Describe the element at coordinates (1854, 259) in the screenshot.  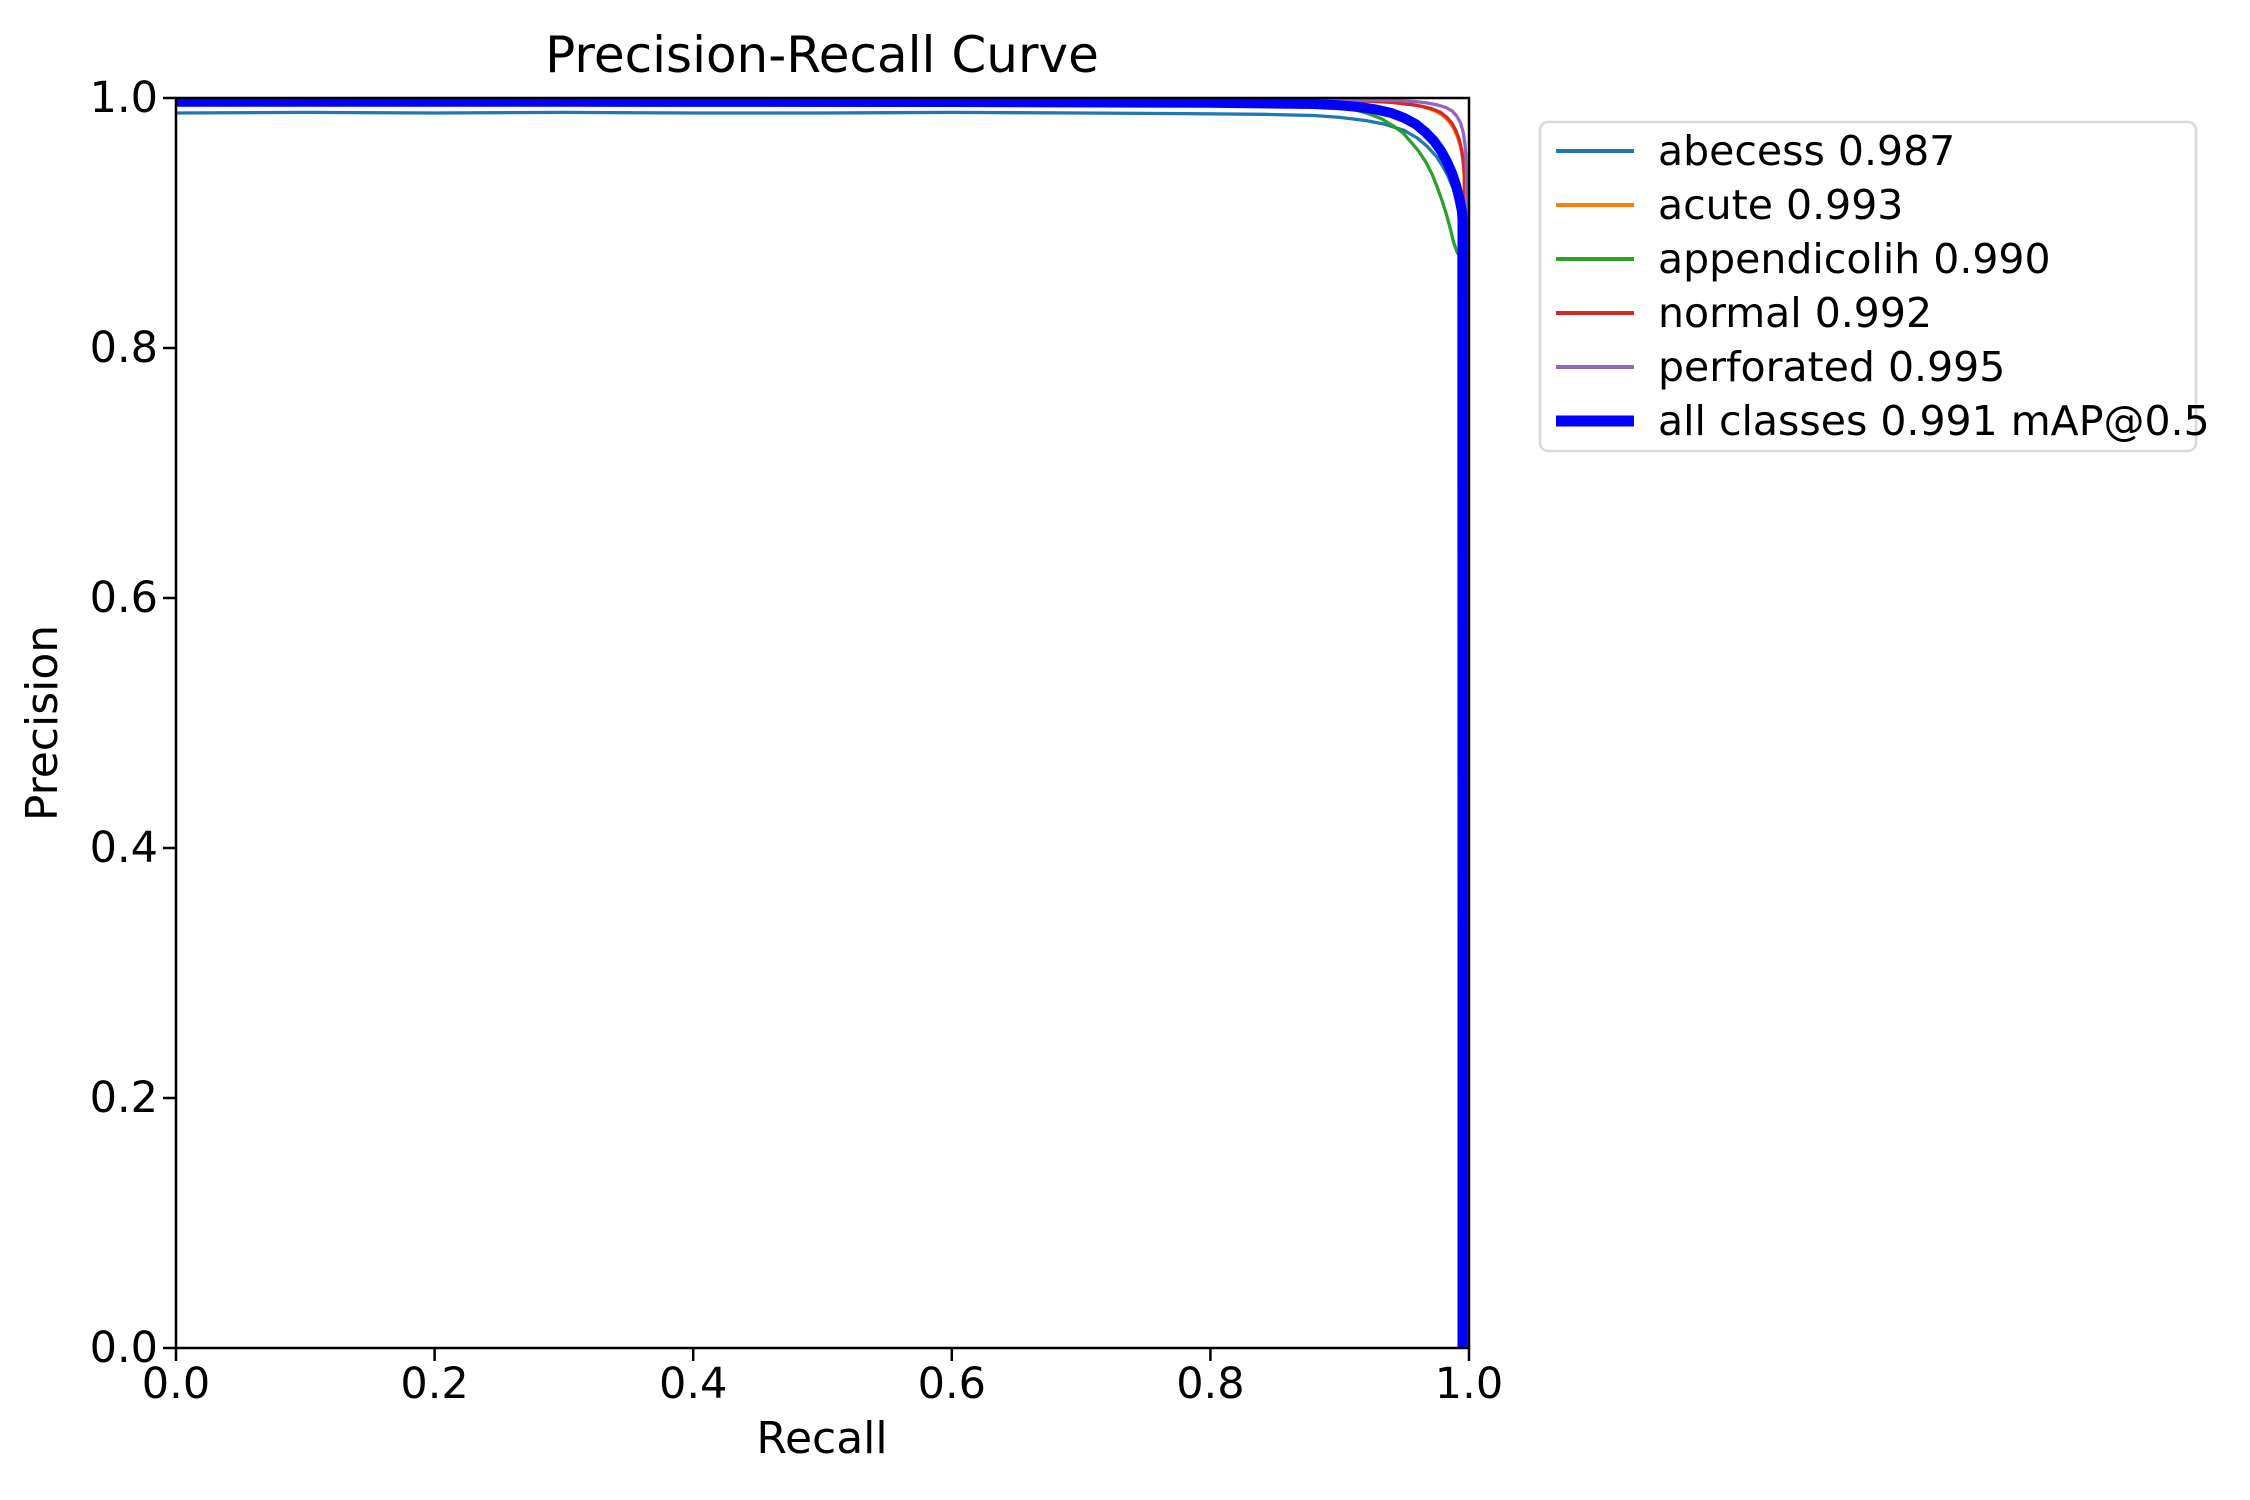
I see `legend-label: appendicolih 0.990` at that location.